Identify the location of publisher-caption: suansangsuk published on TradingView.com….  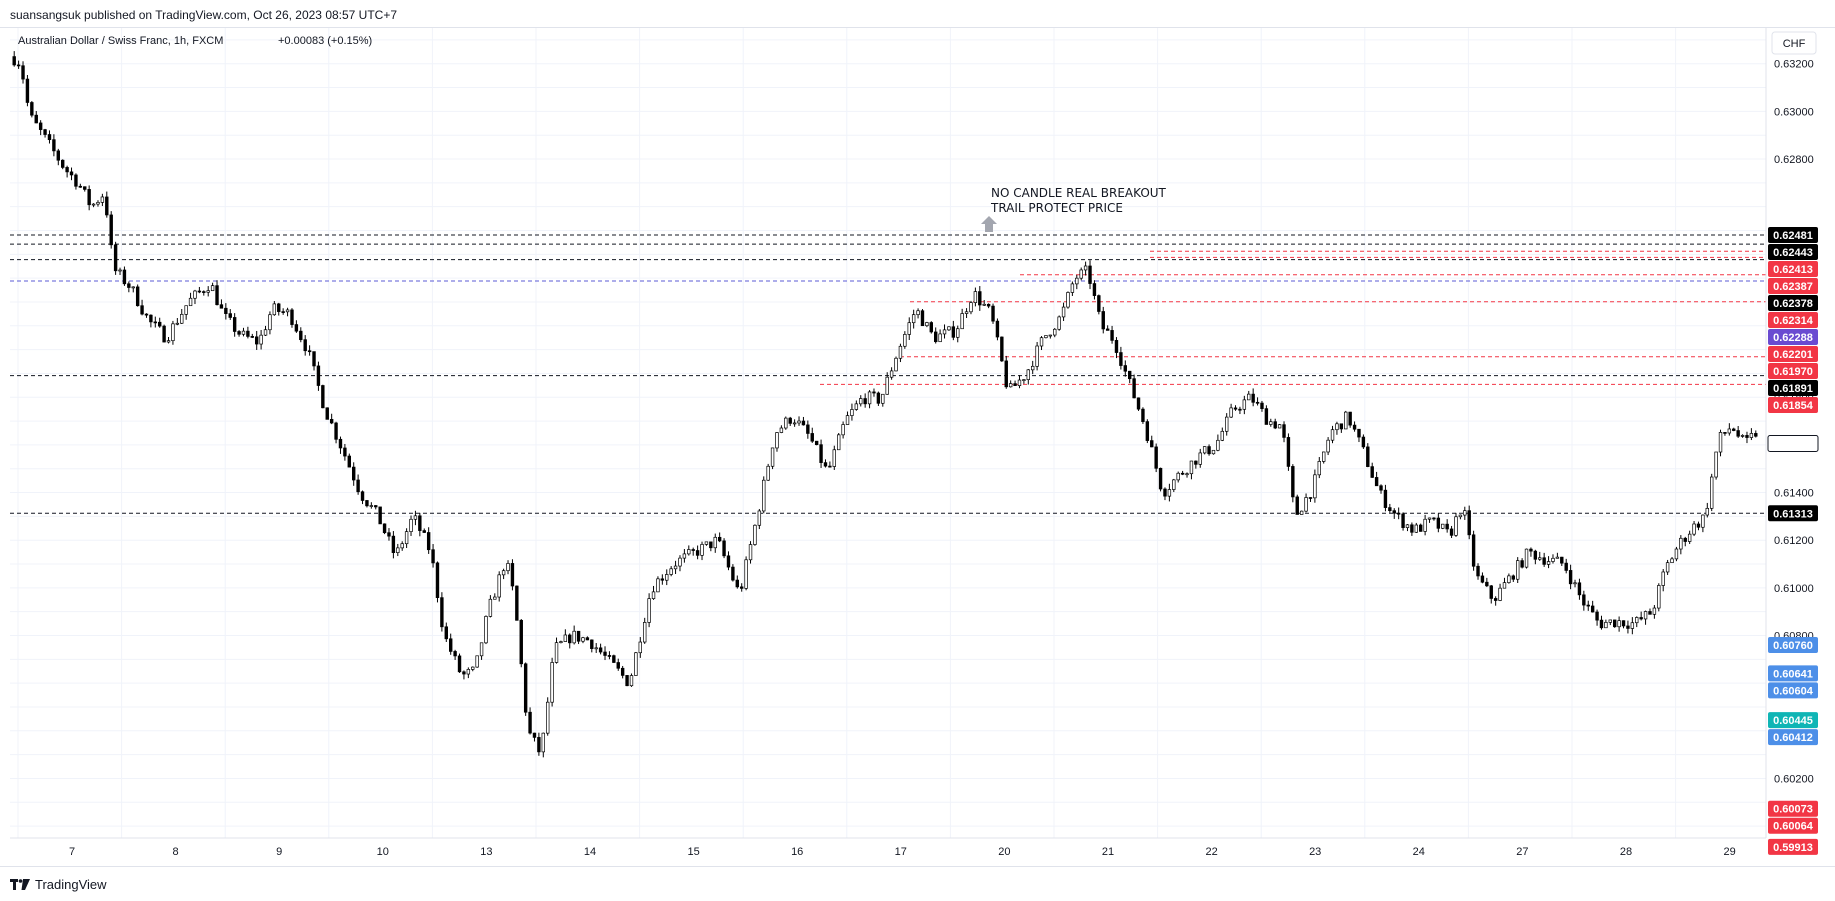
(204, 15).